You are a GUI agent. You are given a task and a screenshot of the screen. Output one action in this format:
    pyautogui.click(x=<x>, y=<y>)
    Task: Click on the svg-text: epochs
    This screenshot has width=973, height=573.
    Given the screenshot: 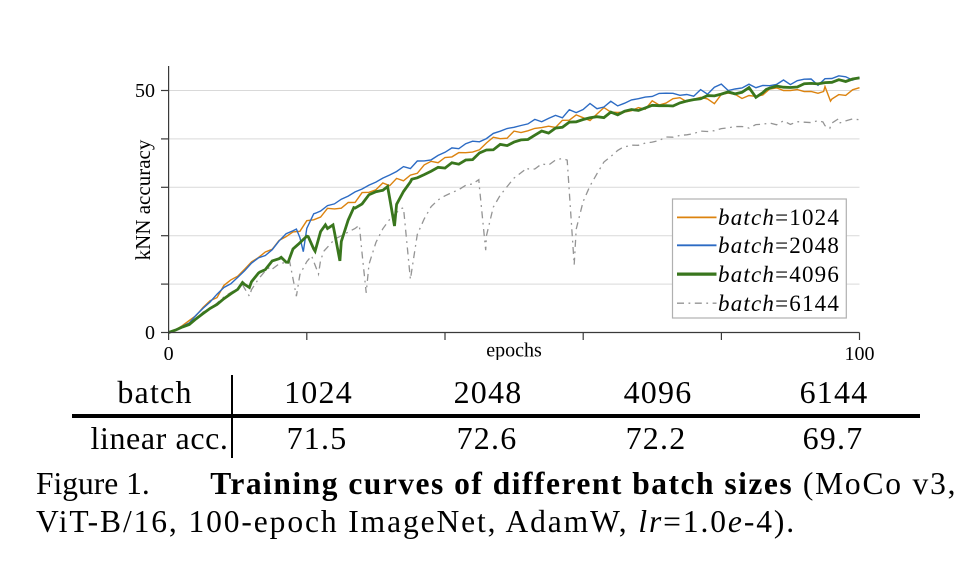 What is the action you would take?
    pyautogui.click(x=514, y=350)
    